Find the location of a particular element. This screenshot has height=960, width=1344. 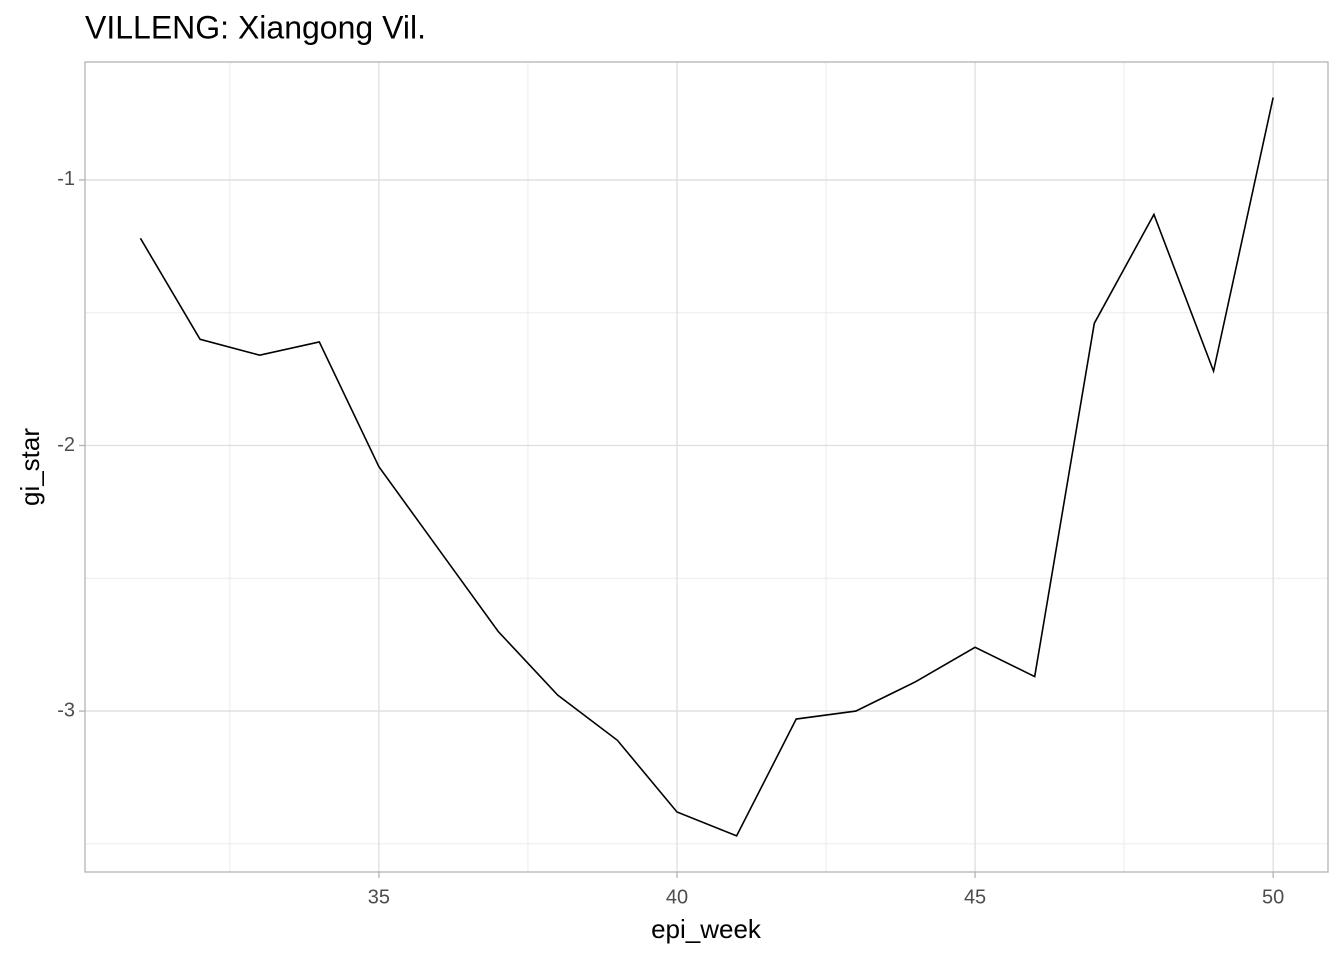

y-tick-label: -2 is located at coordinates (66, 445).